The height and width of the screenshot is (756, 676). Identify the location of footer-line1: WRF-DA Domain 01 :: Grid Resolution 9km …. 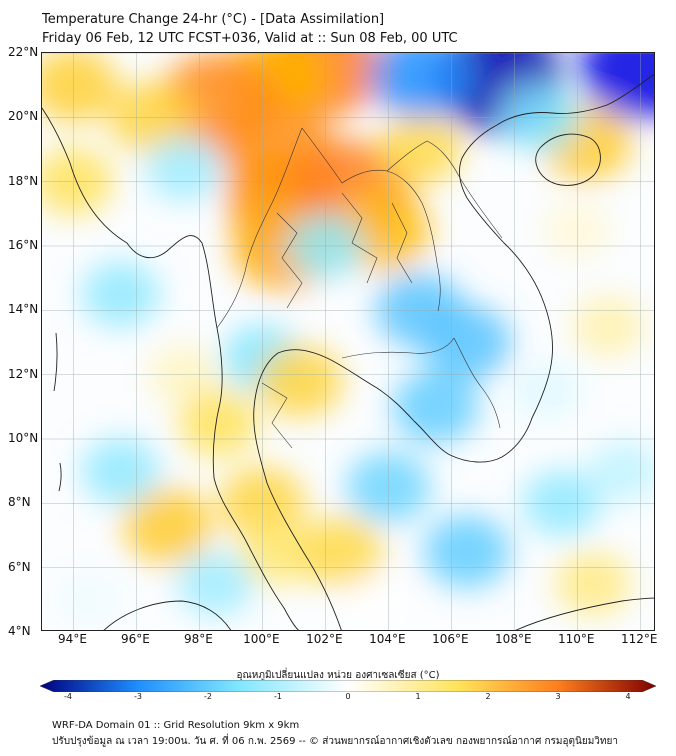
(176, 725).